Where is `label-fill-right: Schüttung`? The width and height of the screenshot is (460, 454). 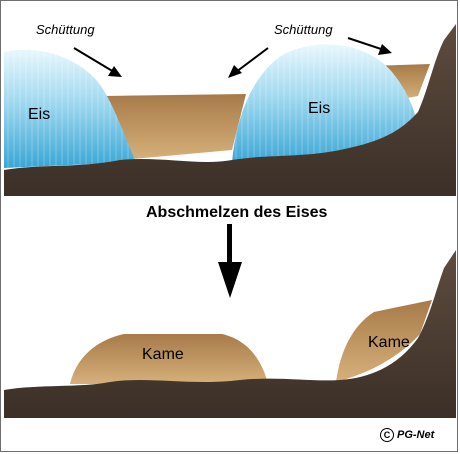 label-fill-right: Schüttung is located at coordinates (303, 29).